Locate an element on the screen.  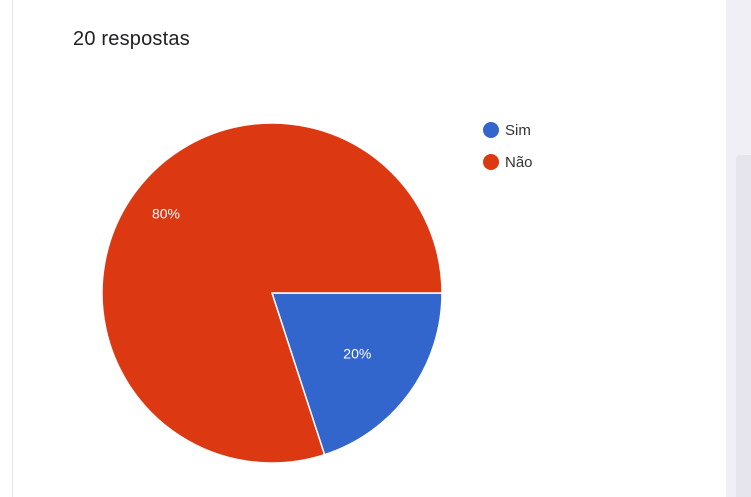
chart-legend: Sim Não is located at coordinates (508, 146).